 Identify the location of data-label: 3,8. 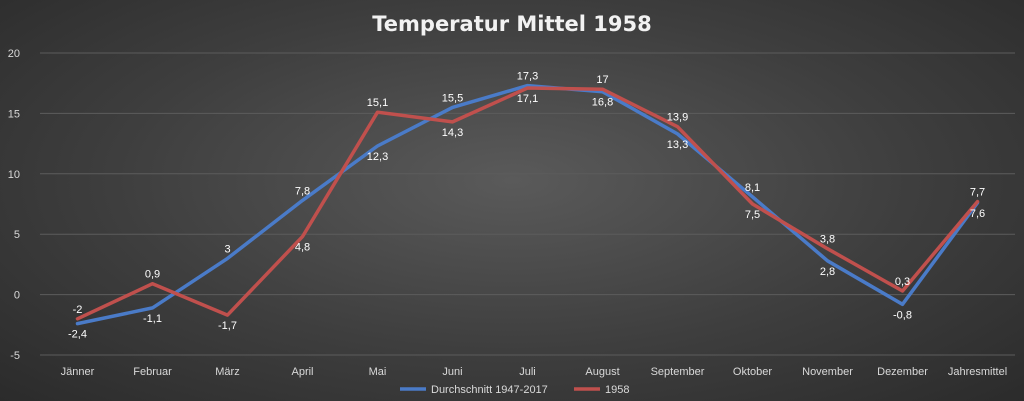
(827, 240).